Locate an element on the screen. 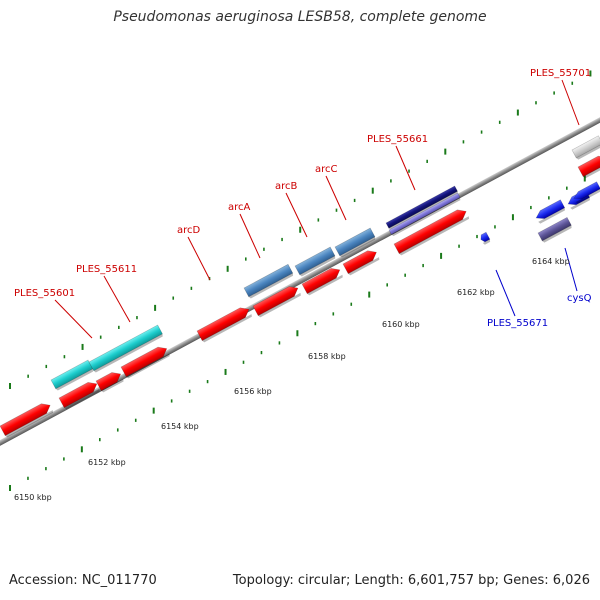 This screenshot has height=600, width=600. cog-ples-55661-a is located at coordinates (421, 208).